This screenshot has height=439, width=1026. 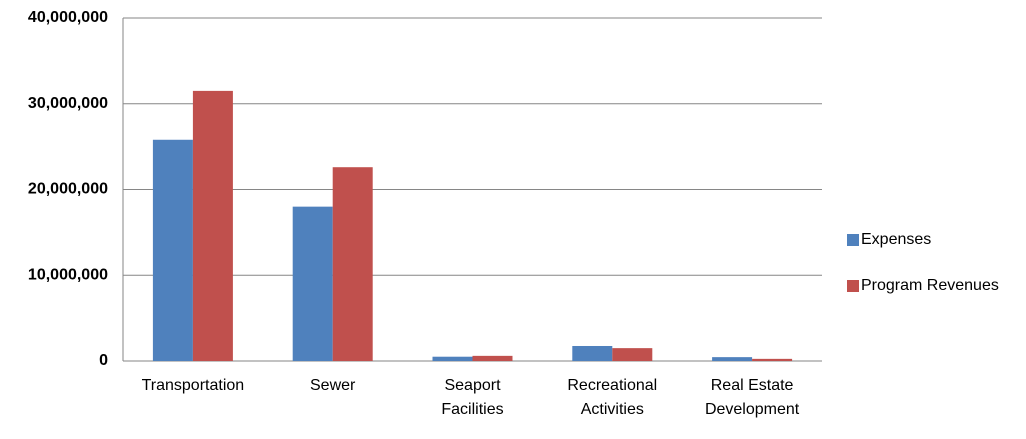 I want to click on x-tick-label: Seaport Facilities, so click(x=472, y=397).